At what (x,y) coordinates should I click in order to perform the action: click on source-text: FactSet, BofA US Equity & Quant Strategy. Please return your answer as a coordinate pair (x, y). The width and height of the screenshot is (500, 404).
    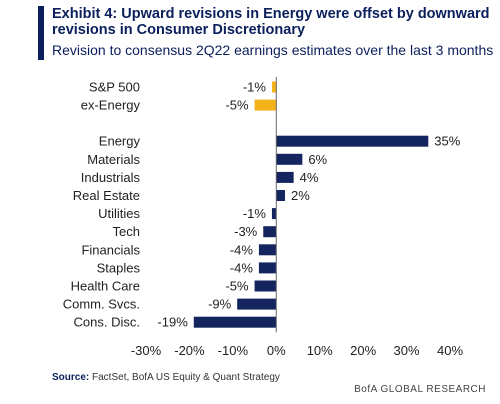
    Looking at the image, I should click on (186, 377).